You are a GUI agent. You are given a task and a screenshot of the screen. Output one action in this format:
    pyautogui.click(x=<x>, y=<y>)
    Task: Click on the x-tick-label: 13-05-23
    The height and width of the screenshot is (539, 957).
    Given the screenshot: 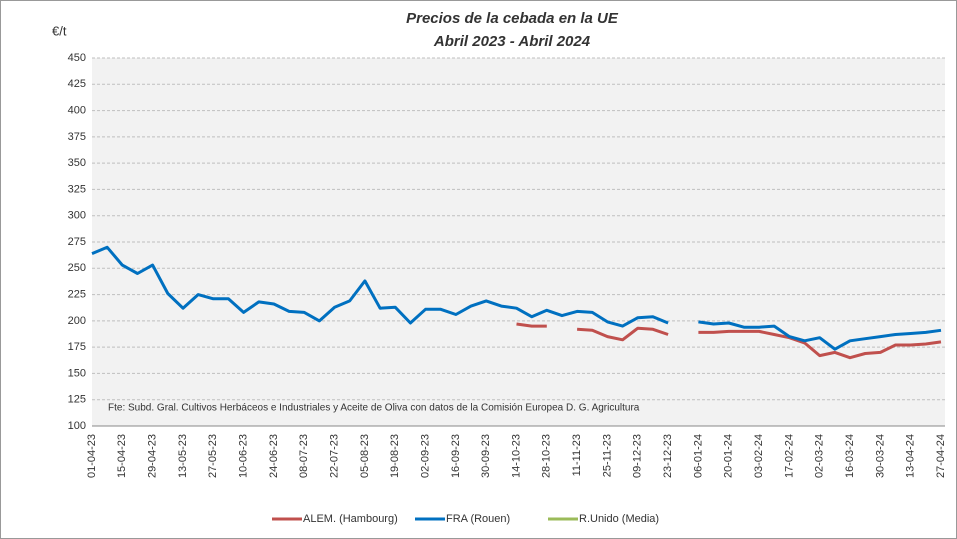 What is the action you would take?
    pyautogui.click(x=183, y=456)
    